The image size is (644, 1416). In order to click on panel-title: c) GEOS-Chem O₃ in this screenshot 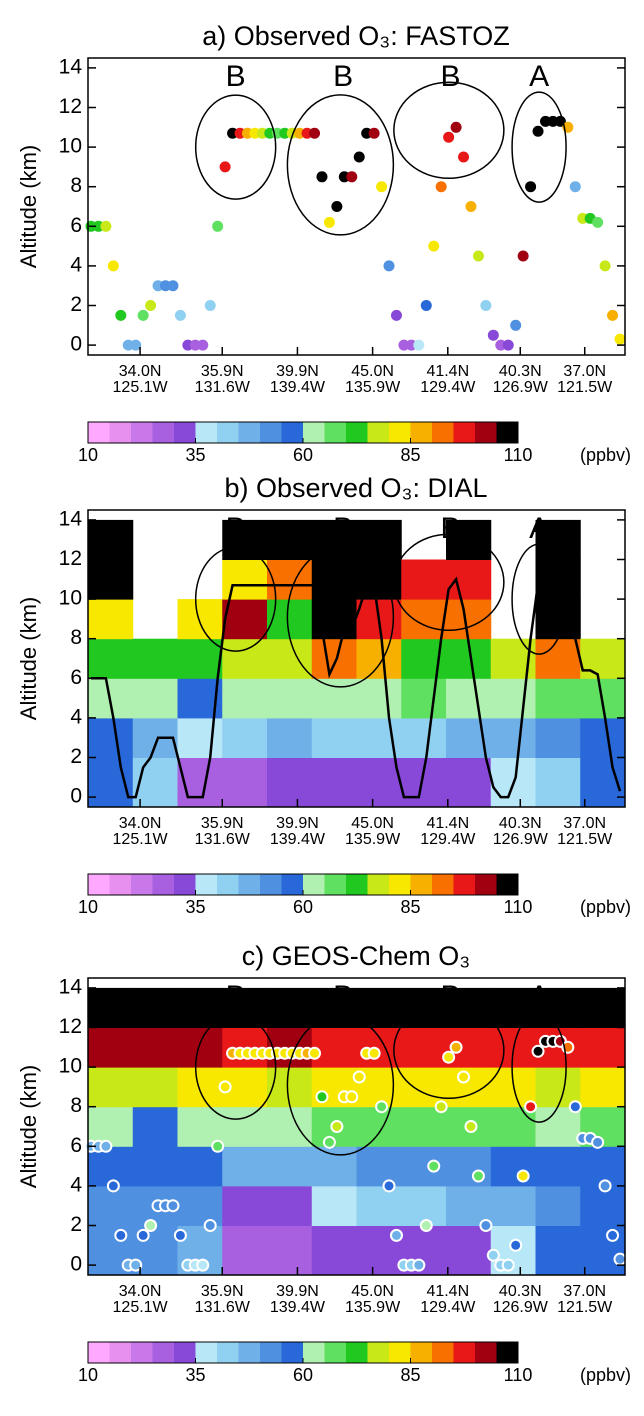, I will do `click(356, 956)`.